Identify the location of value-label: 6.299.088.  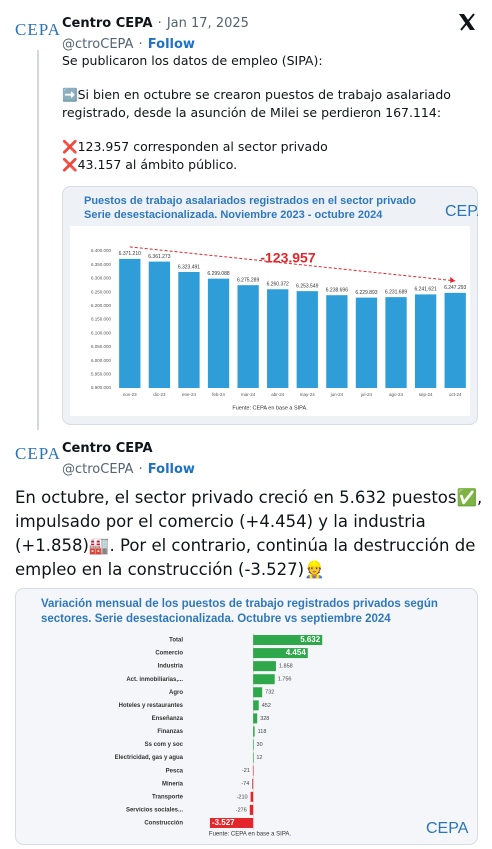
(218, 274).